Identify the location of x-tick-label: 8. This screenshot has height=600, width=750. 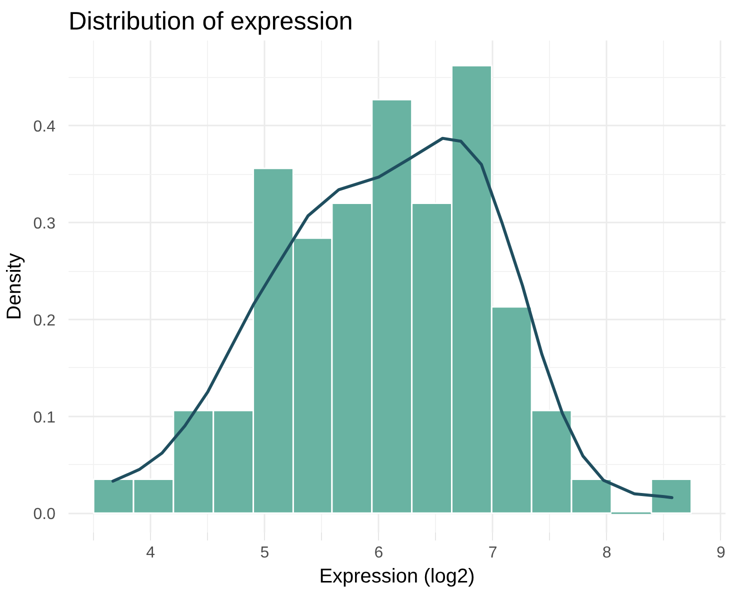
(607, 553).